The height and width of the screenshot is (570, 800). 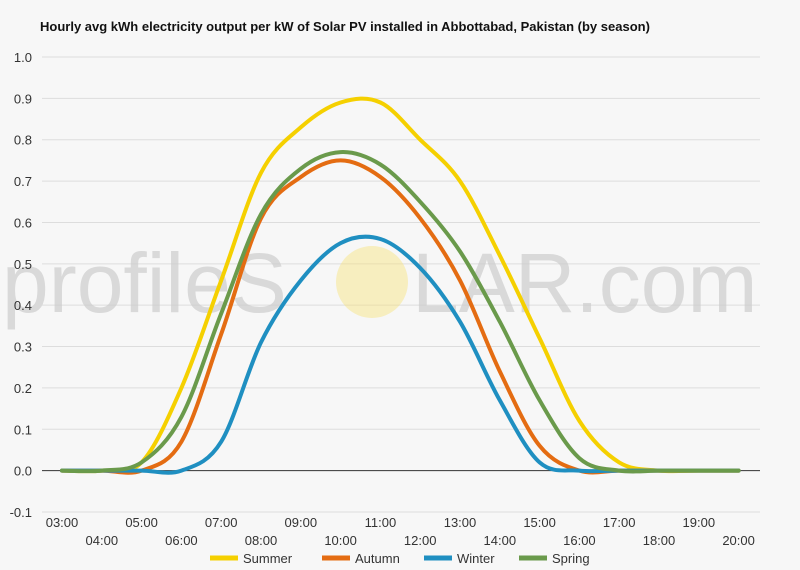 I want to click on legend-item-autumn: Autumn, so click(x=361, y=558).